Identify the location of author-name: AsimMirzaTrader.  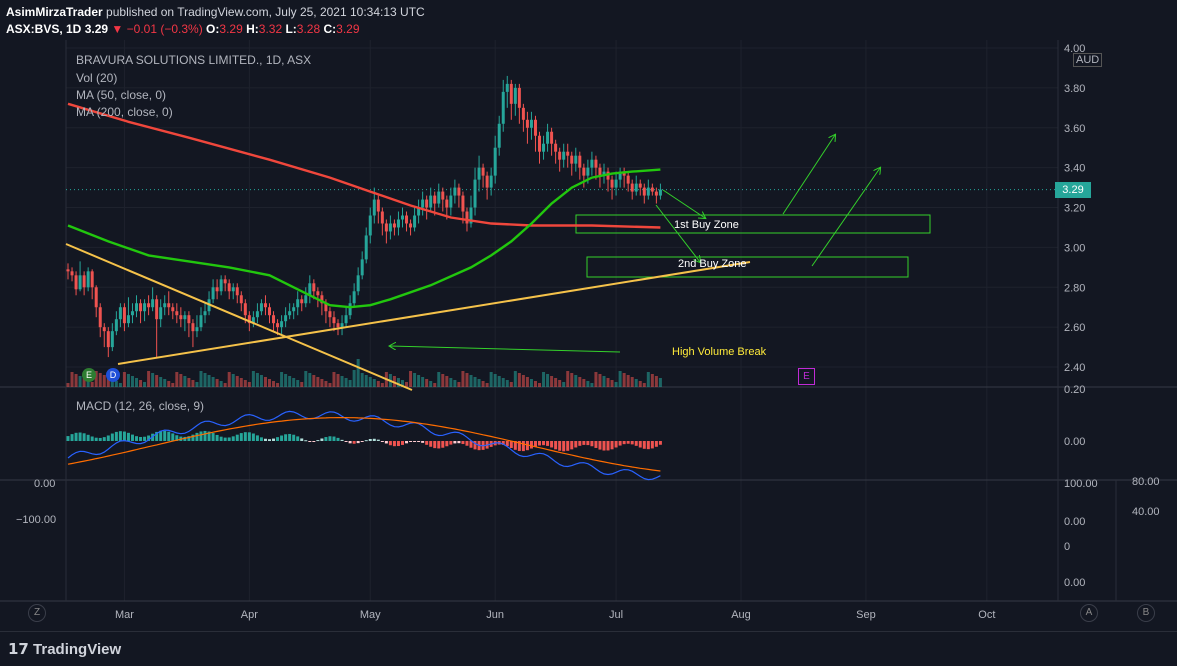
(54, 12).